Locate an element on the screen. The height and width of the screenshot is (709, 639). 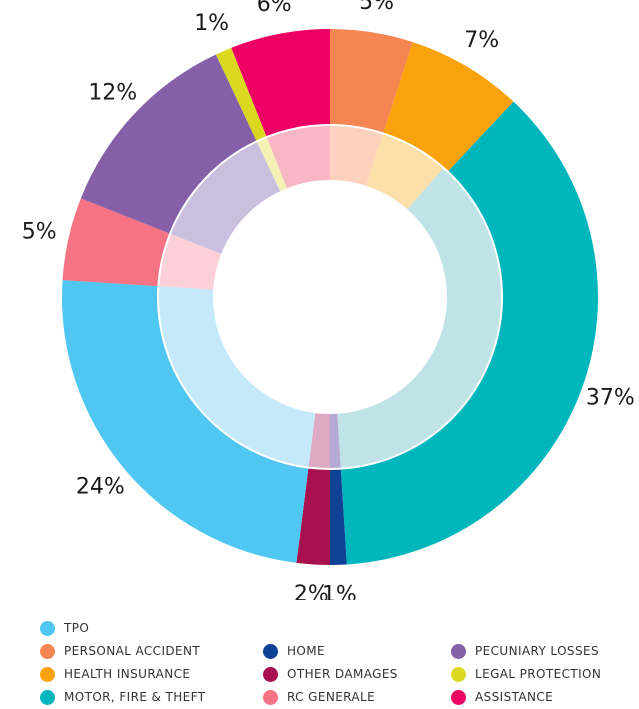
legend-item-legal-protection: LEGAL PROTECTION is located at coordinates (526, 674).